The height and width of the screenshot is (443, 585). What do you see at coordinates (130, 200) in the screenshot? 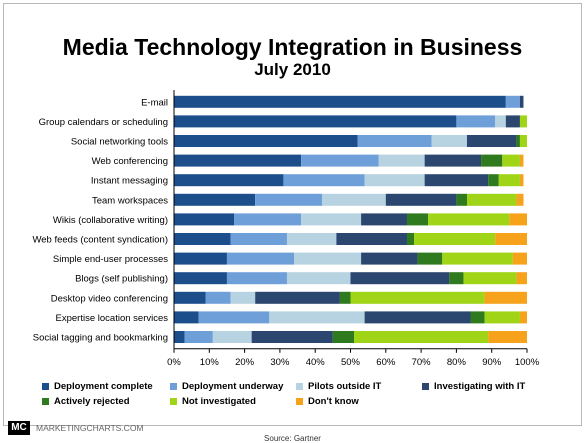
I see `category-label: Team workspaces` at bounding box center [130, 200].